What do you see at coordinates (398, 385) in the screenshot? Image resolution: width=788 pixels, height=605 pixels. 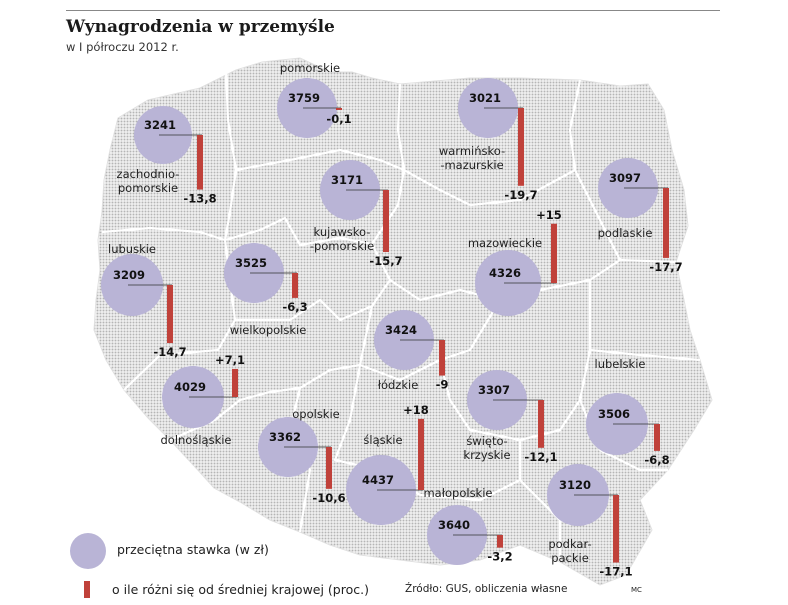 I see `region-name: łódzkie` at bounding box center [398, 385].